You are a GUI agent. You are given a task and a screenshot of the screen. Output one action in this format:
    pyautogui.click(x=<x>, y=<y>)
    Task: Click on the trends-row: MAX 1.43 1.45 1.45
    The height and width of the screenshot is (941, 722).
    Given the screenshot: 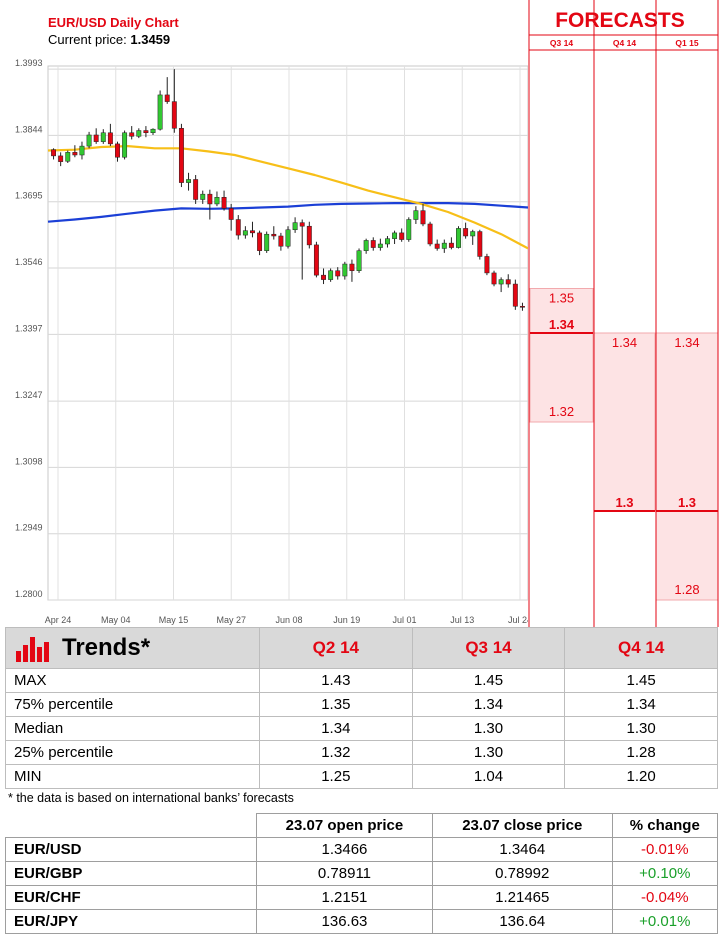 What is the action you would take?
    pyautogui.click(x=361, y=680)
    